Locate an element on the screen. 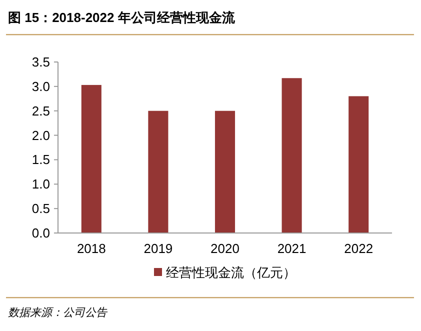 This screenshot has height=331, width=421. x-tick-label: 2019 is located at coordinates (158, 248).